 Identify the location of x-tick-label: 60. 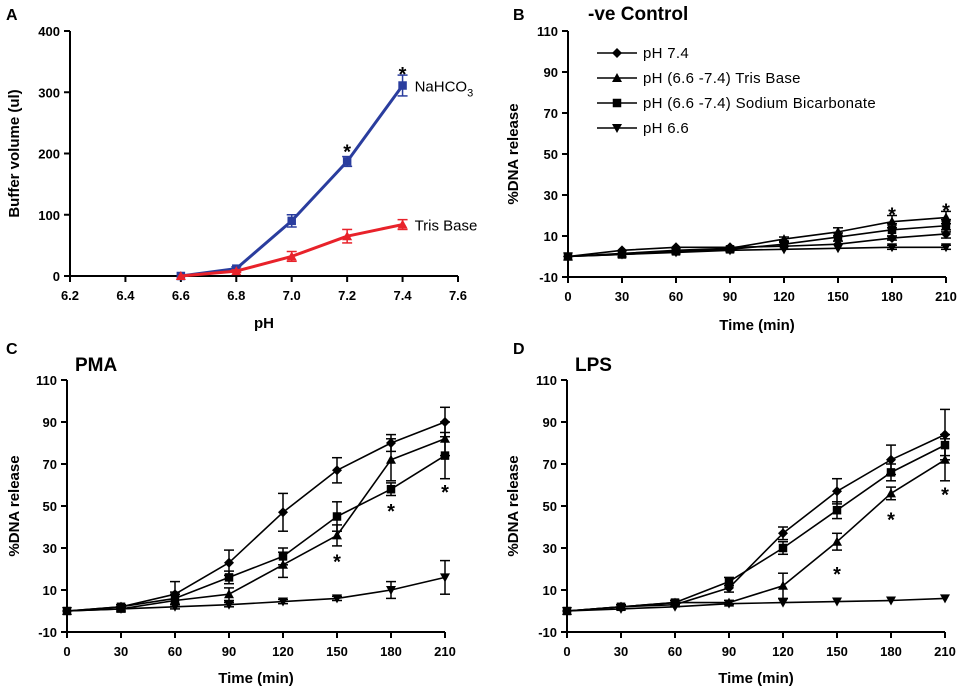
(175, 651).